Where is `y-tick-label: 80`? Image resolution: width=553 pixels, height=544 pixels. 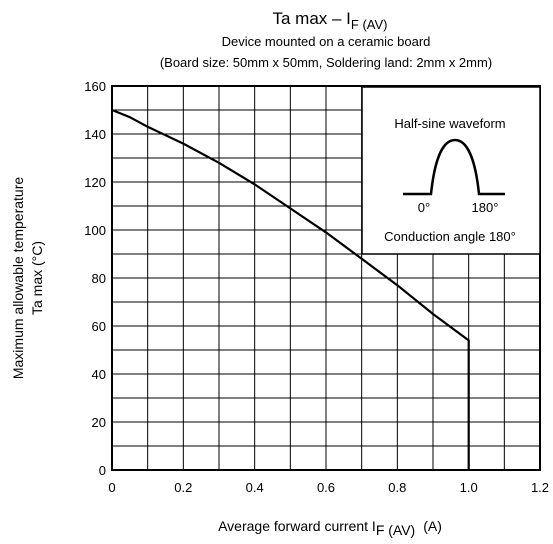
y-tick-label: 80 is located at coordinates (99, 278).